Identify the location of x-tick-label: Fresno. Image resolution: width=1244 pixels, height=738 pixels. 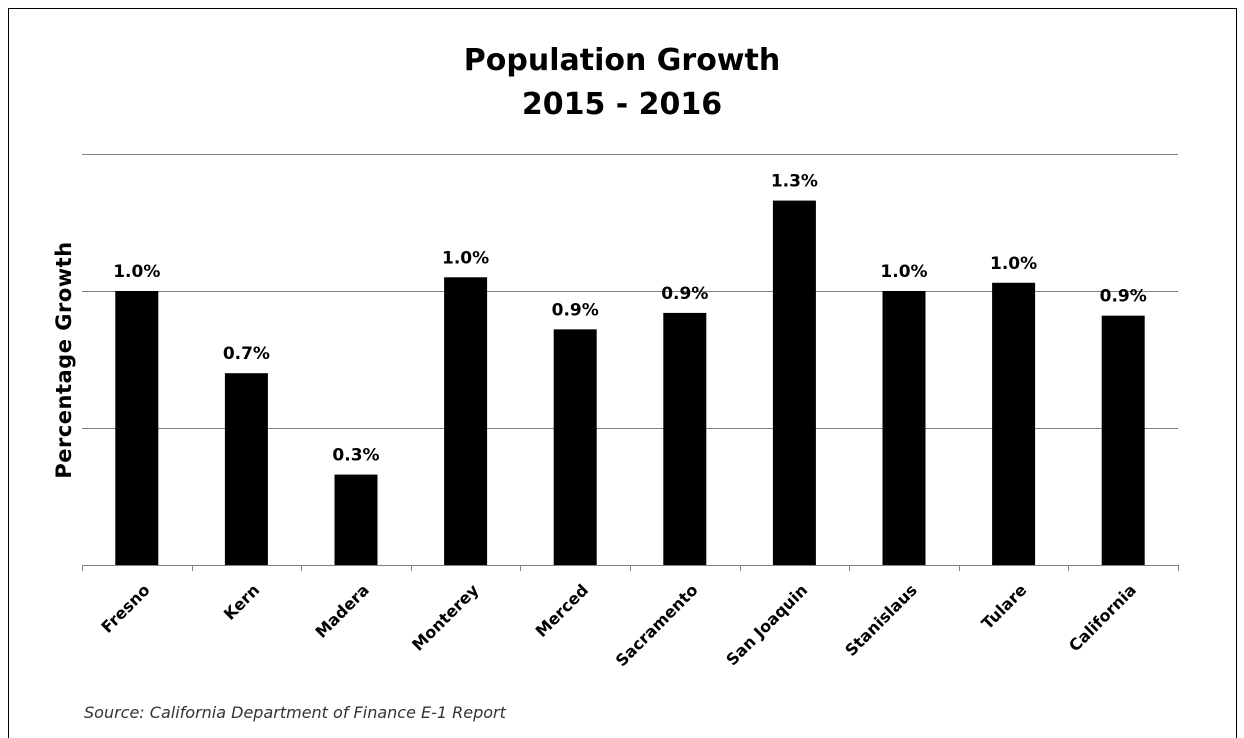
(125, 608).